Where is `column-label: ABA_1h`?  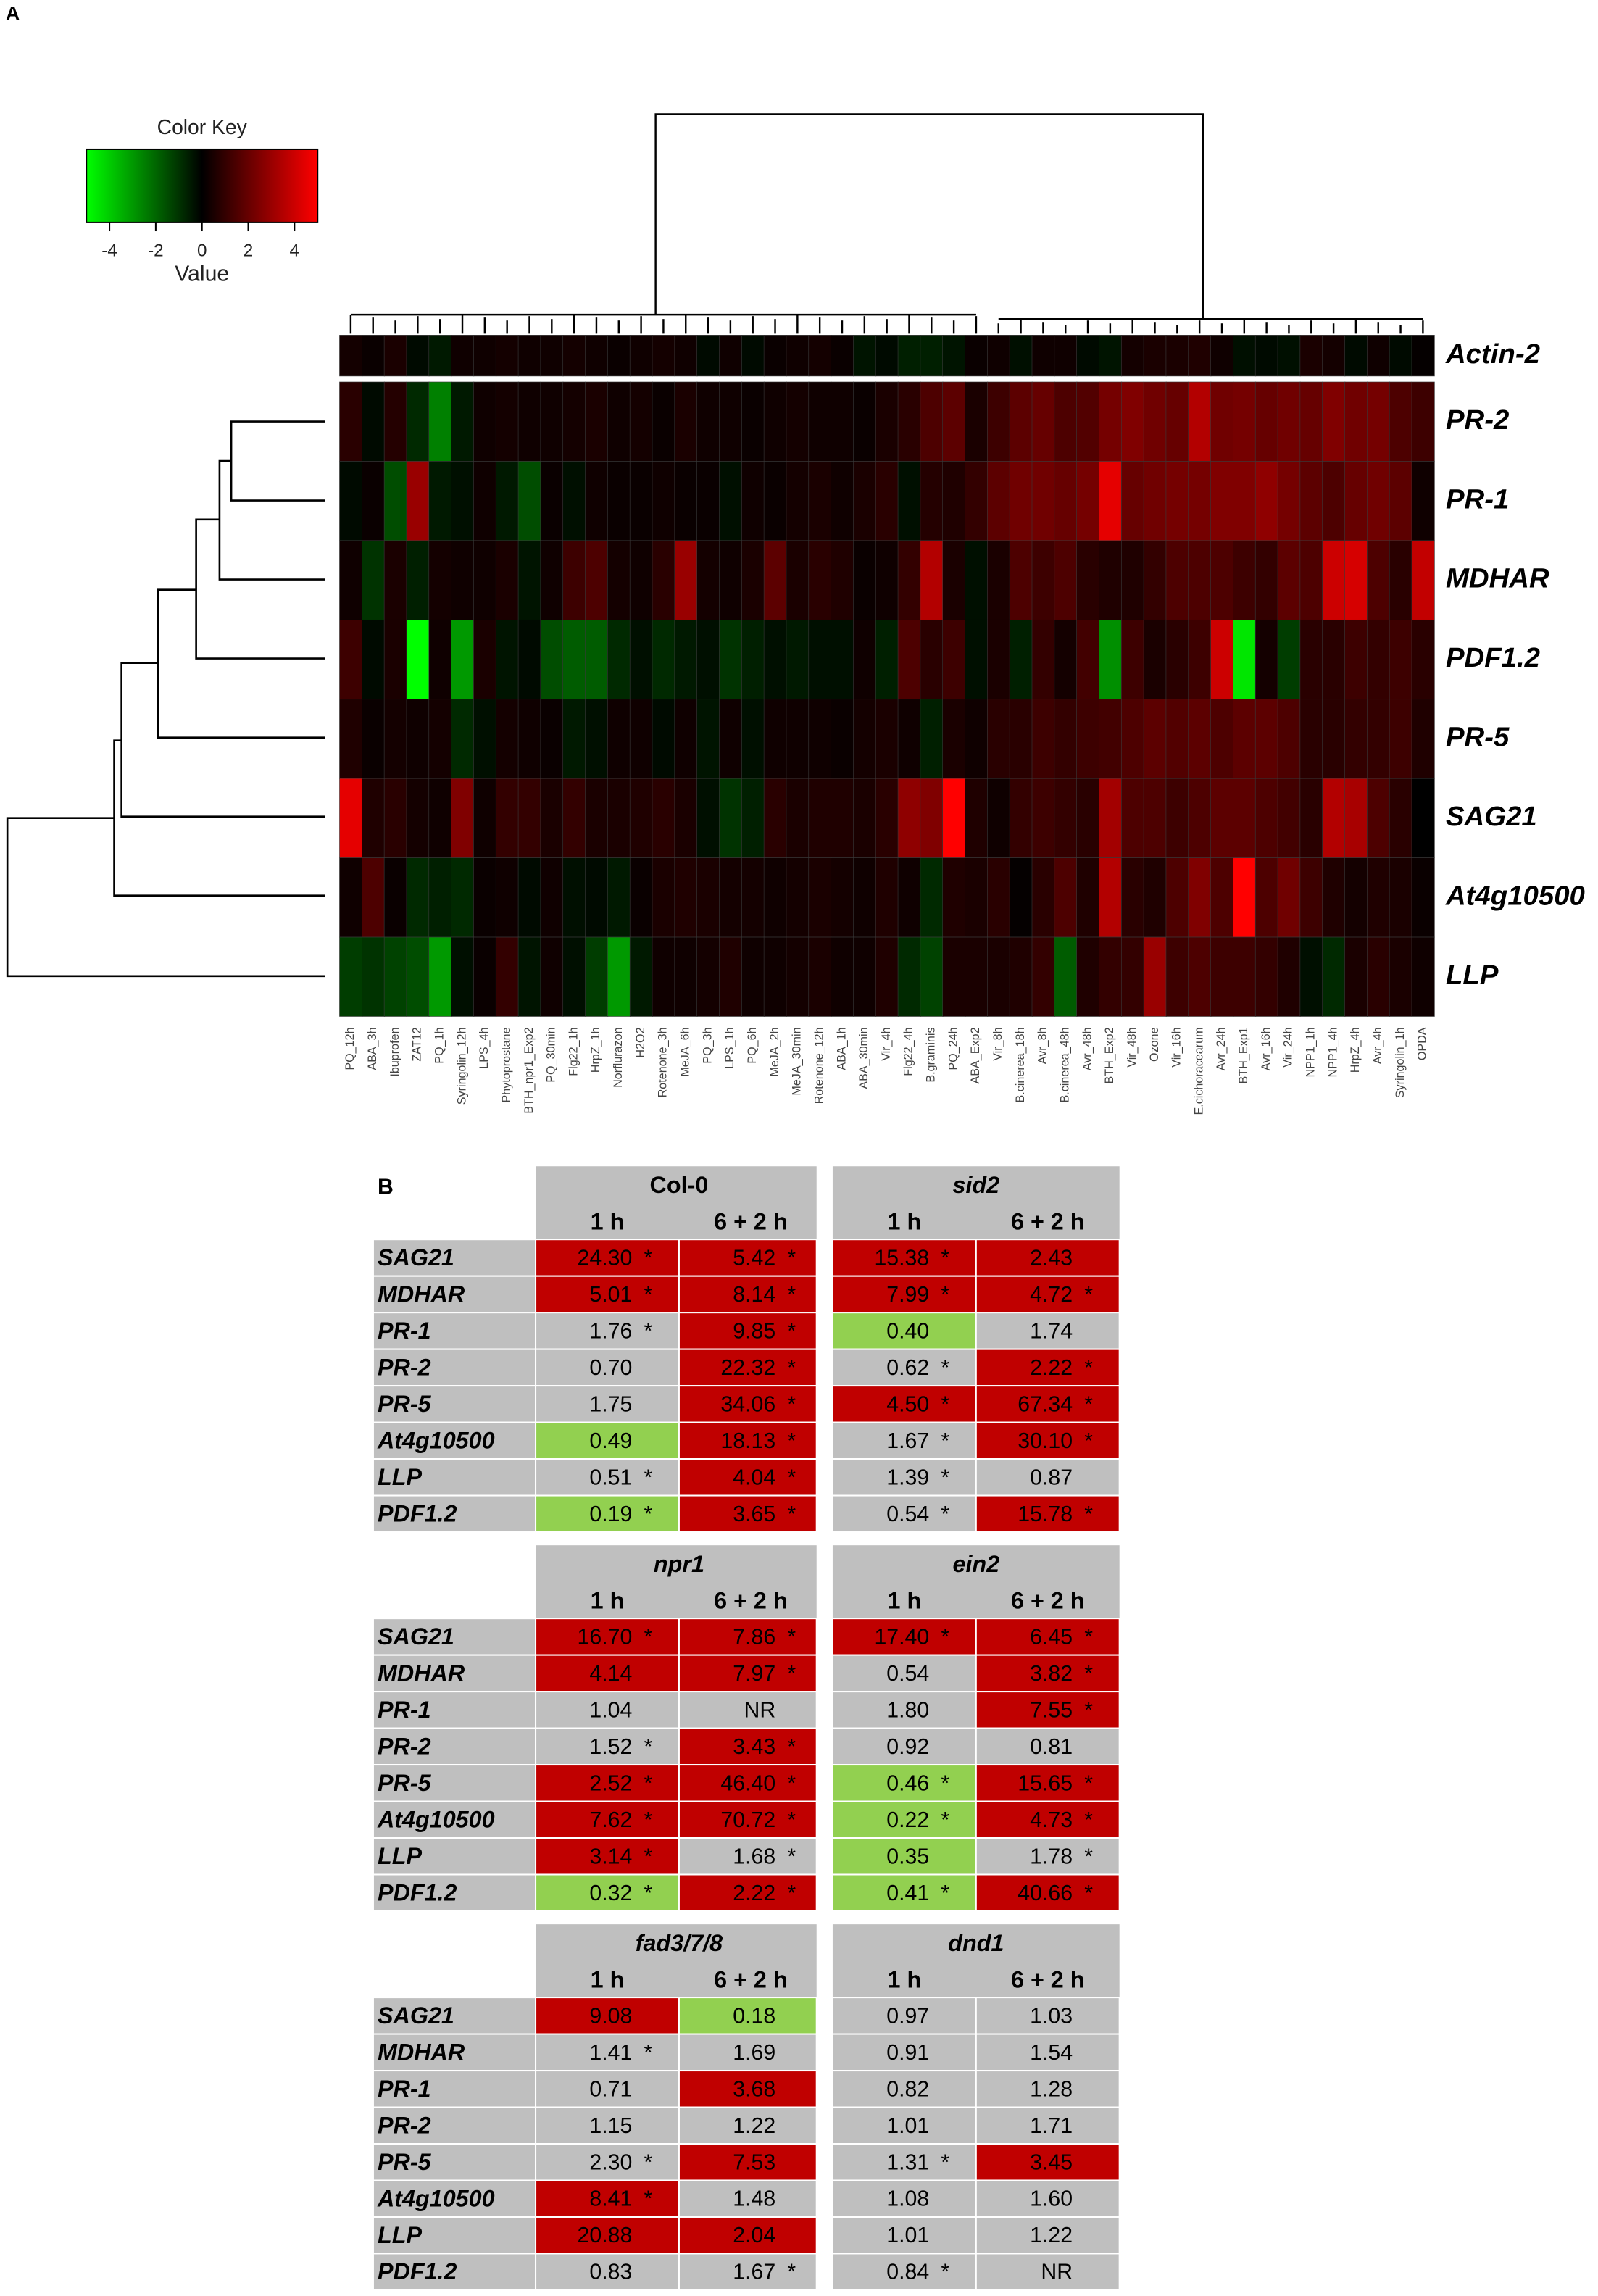
column-label: ABA_1h is located at coordinates (842, 1048).